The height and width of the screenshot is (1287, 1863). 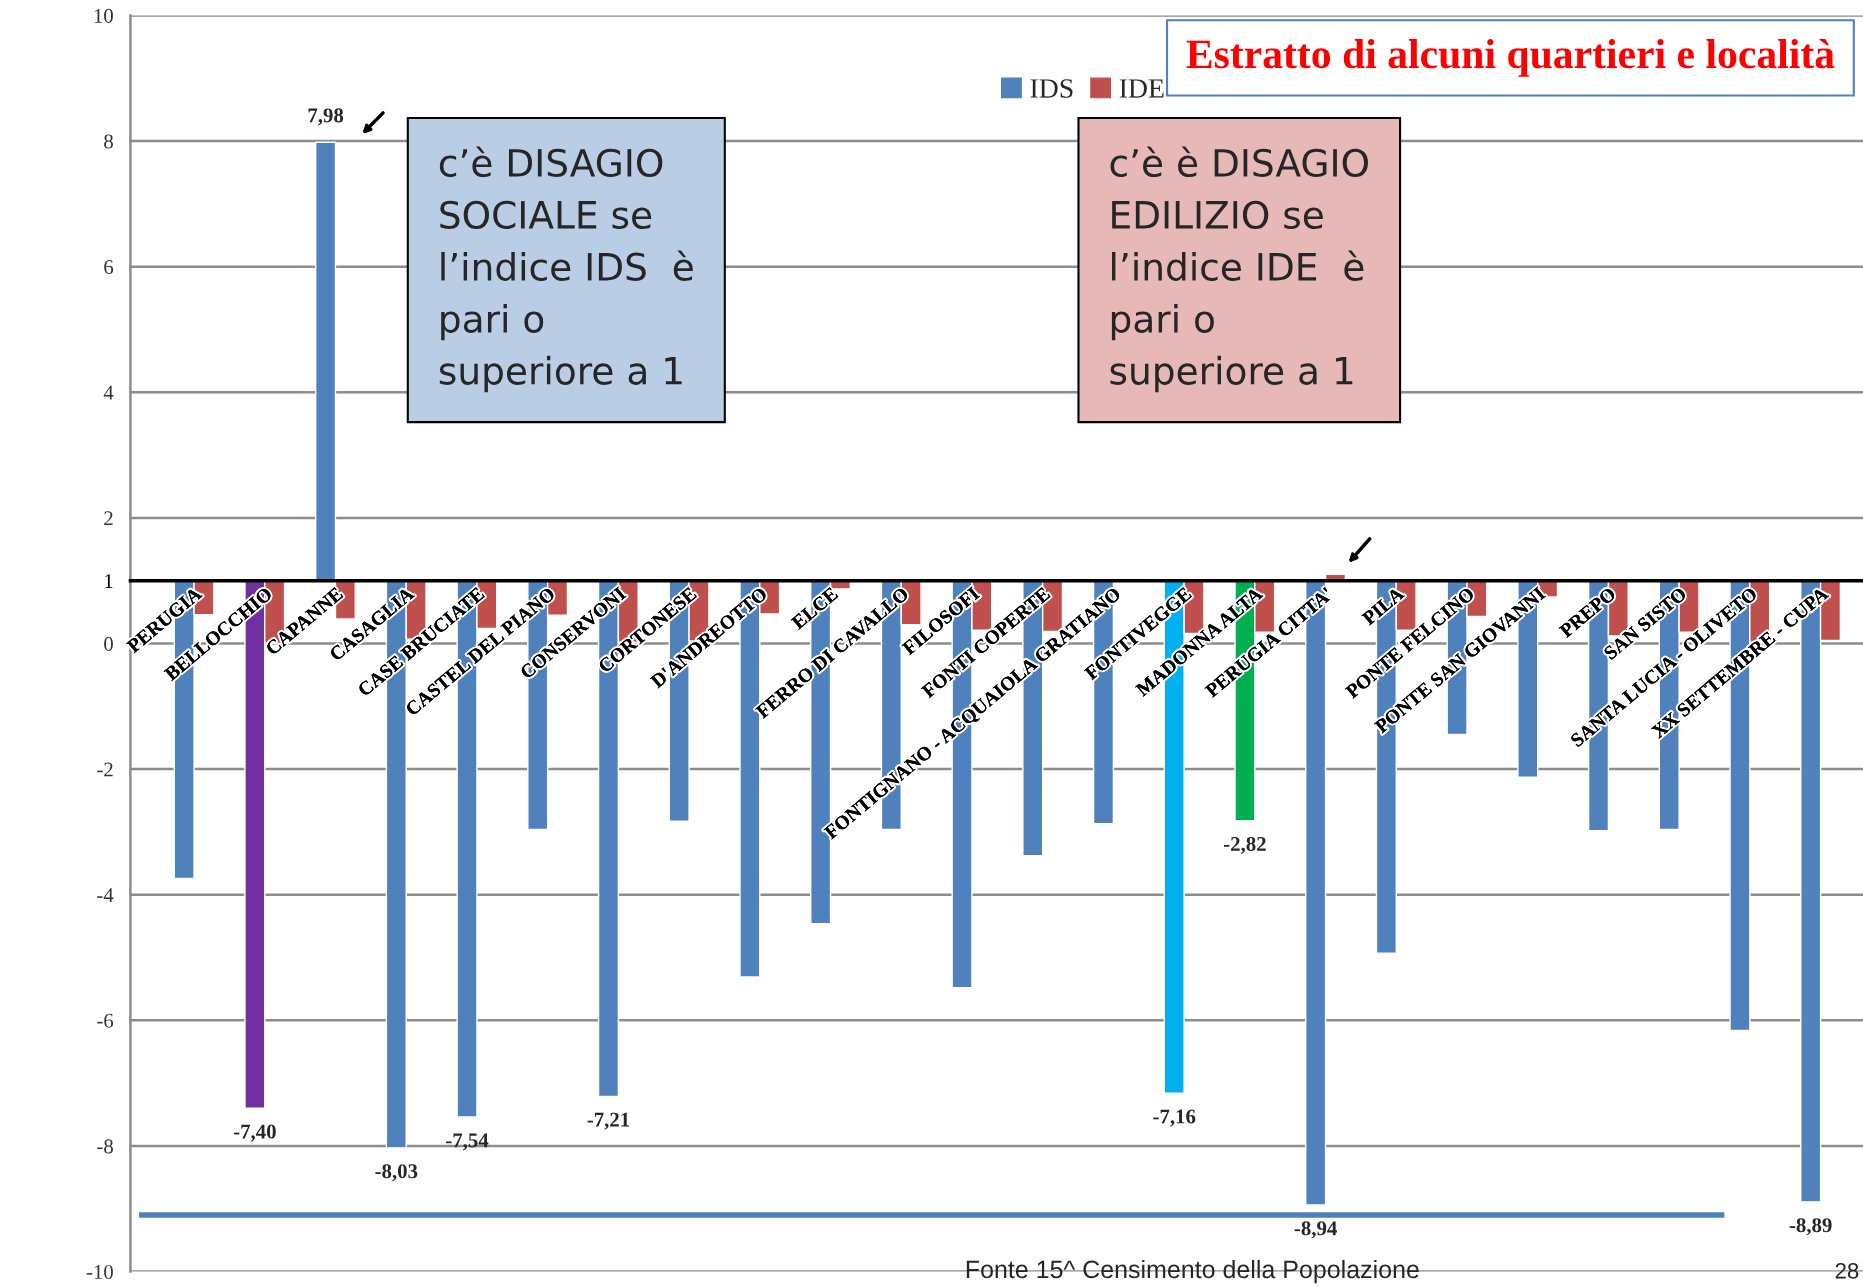 I want to click on annotation: 28, so click(x=1847, y=1271).